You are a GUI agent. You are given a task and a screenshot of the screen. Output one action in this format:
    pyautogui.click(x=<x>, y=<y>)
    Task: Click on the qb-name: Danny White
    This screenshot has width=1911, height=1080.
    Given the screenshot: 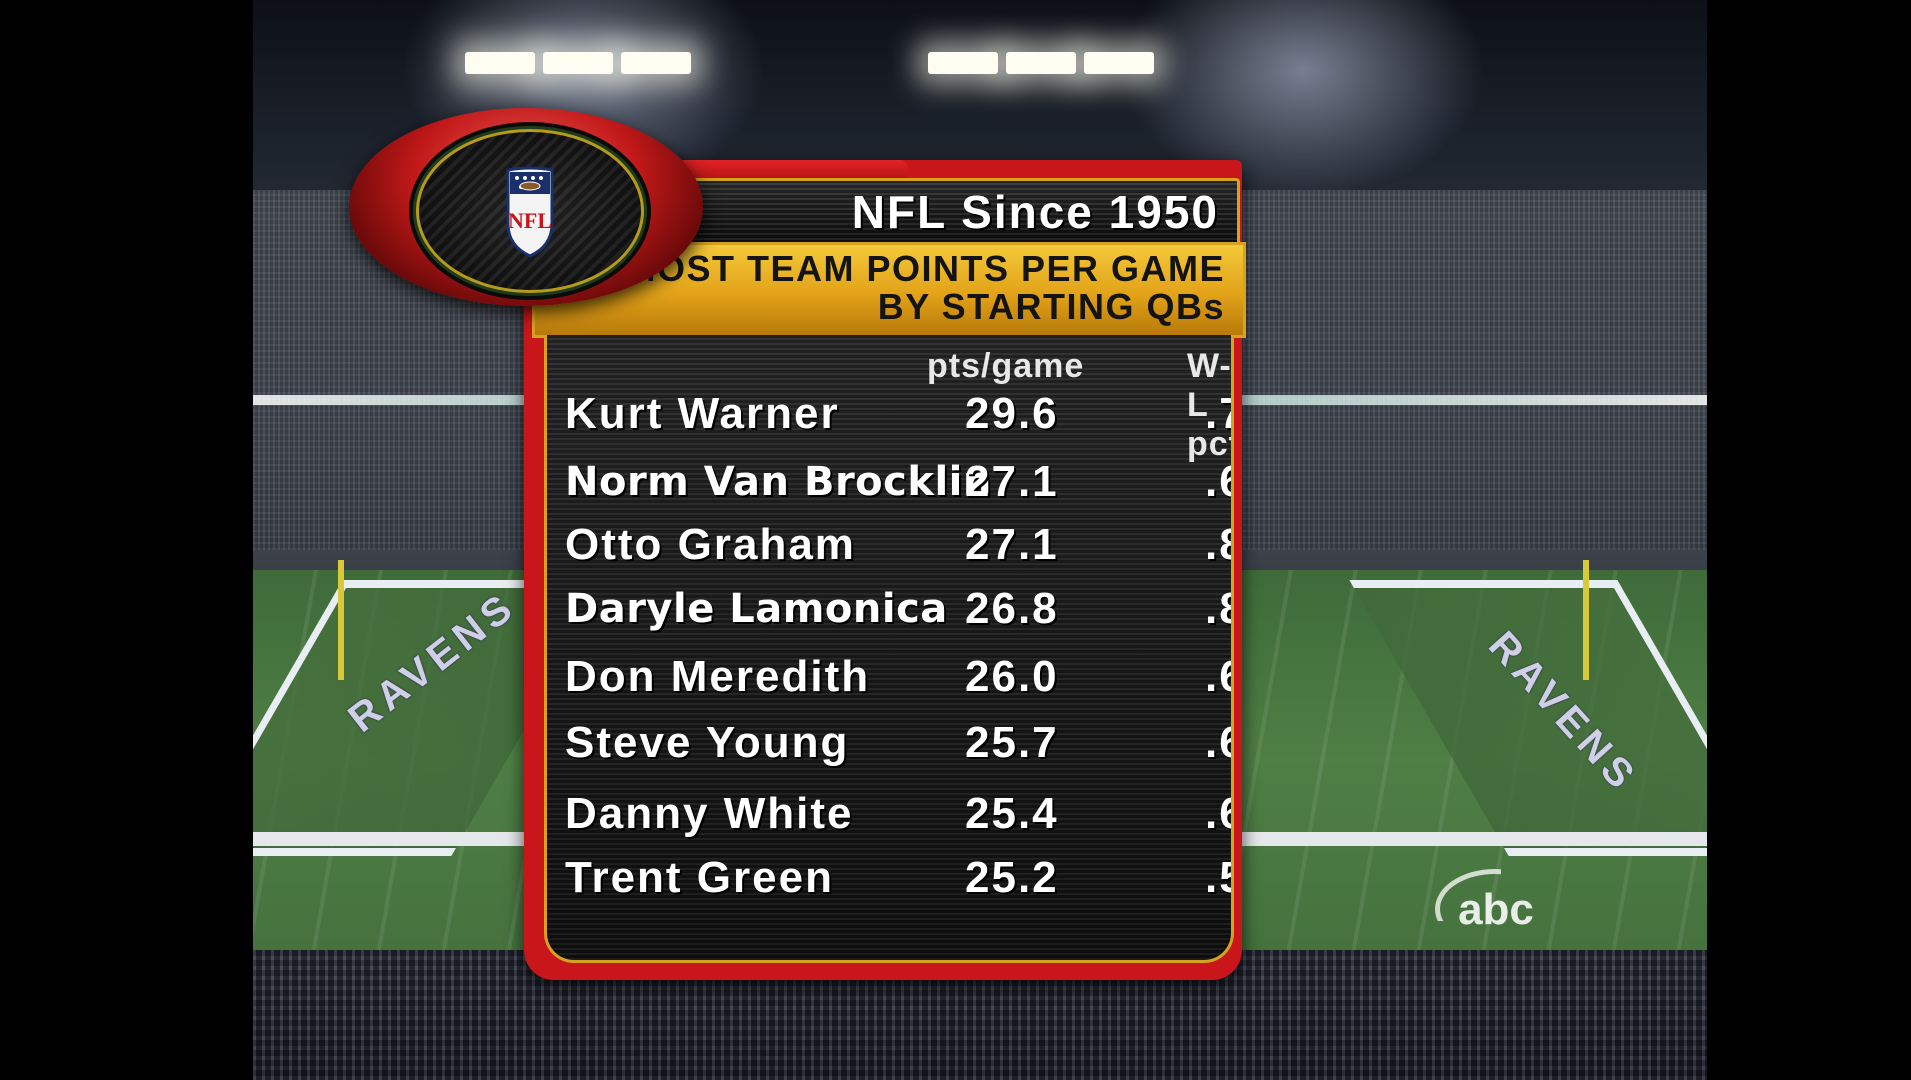 What is the action you would take?
    pyautogui.click(x=709, y=813)
    